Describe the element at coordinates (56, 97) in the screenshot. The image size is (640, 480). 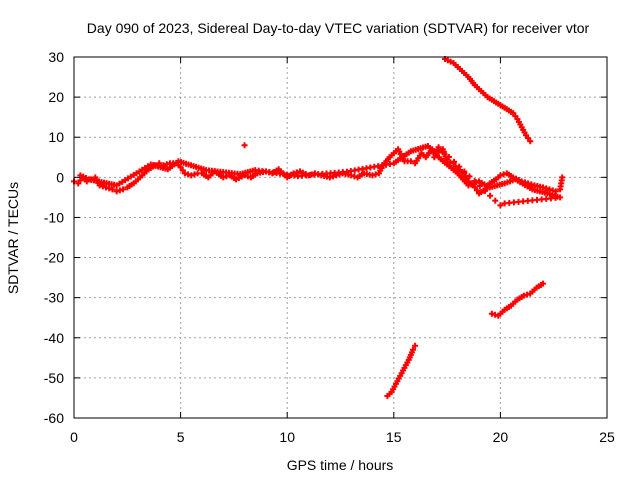
I see `y-tick-label: 20` at that location.